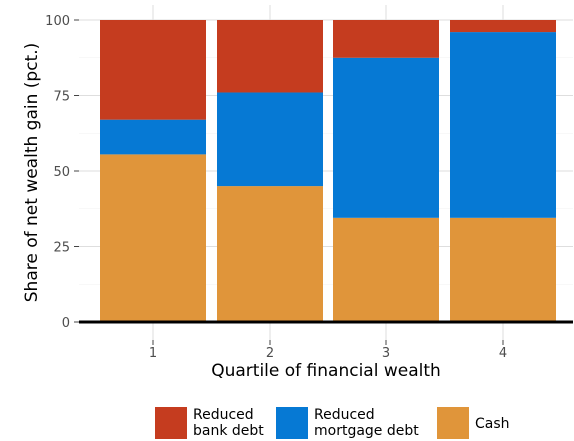 The image size is (574, 441). I want to click on x-tick-label: 2, so click(270, 353).